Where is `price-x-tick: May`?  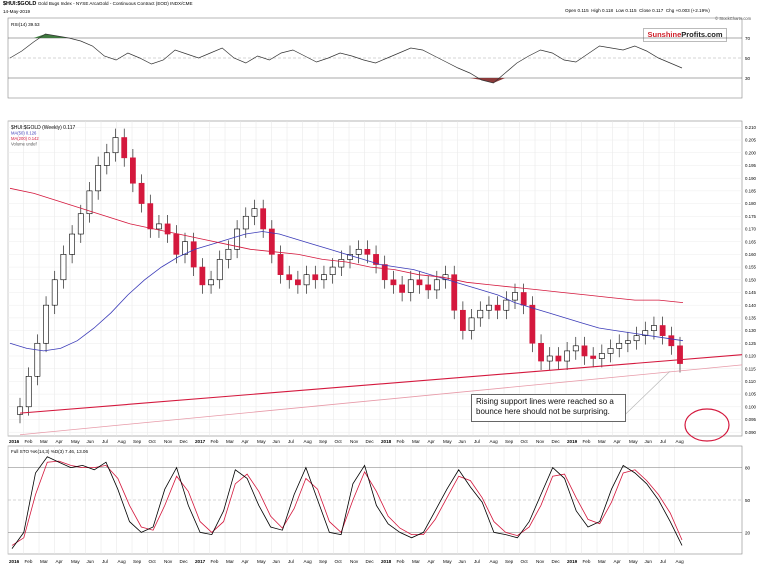
price-x-tick: May is located at coordinates (261, 441).